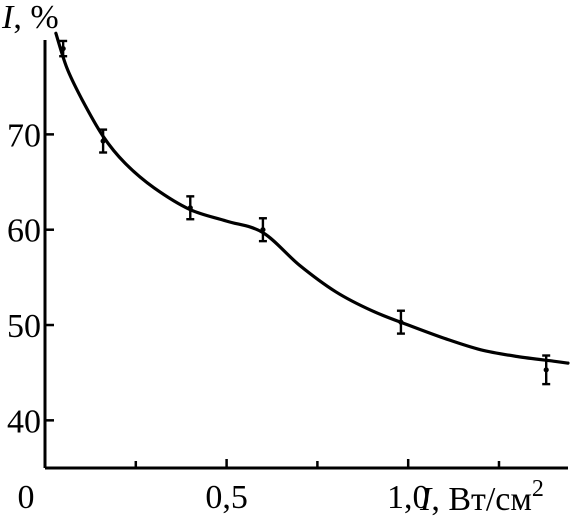 This screenshot has height=518, width=574. Describe the element at coordinates (481, 499) in the screenshot. I see `x-axis-label-unit: , Вт/см` at that location.